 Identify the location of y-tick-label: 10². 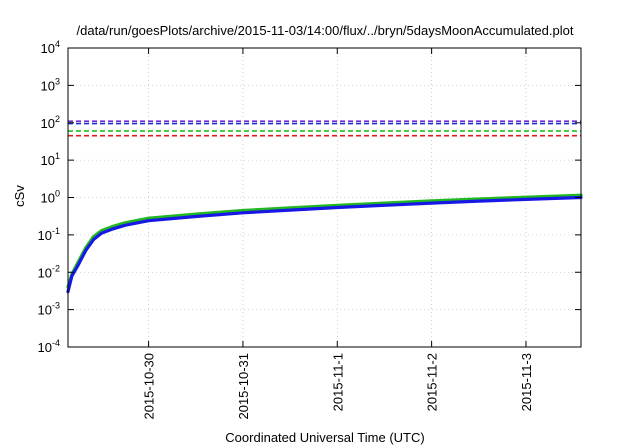
(50, 122).